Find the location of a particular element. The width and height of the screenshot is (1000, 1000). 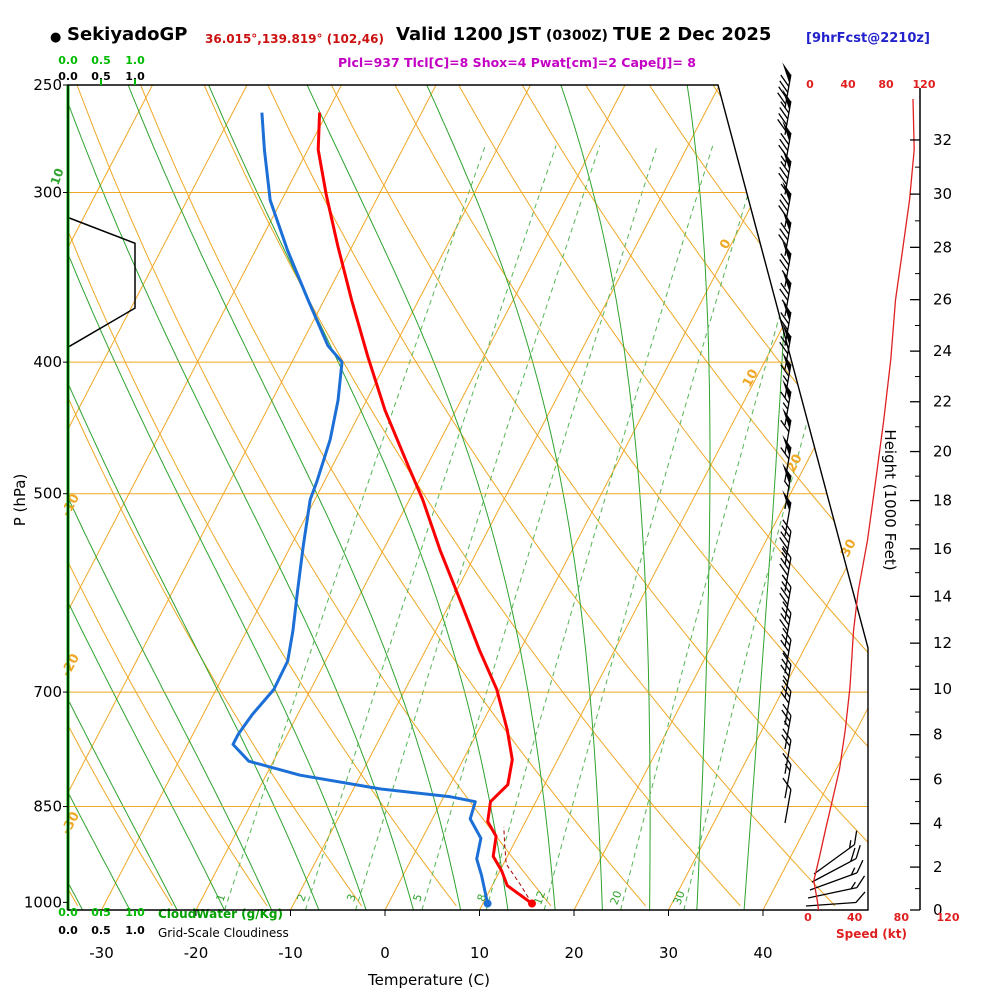

valid-label: Valid 1200 JST is located at coordinates (468, 34).